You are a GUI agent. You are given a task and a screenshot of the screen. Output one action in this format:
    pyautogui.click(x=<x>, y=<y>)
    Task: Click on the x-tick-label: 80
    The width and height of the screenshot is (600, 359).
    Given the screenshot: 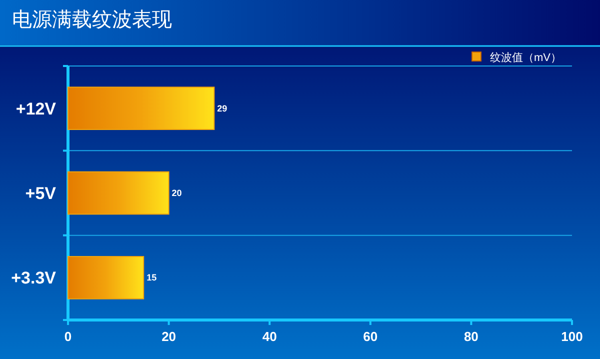 What is the action you would take?
    pyautogui.click(x=471, y=336)
    